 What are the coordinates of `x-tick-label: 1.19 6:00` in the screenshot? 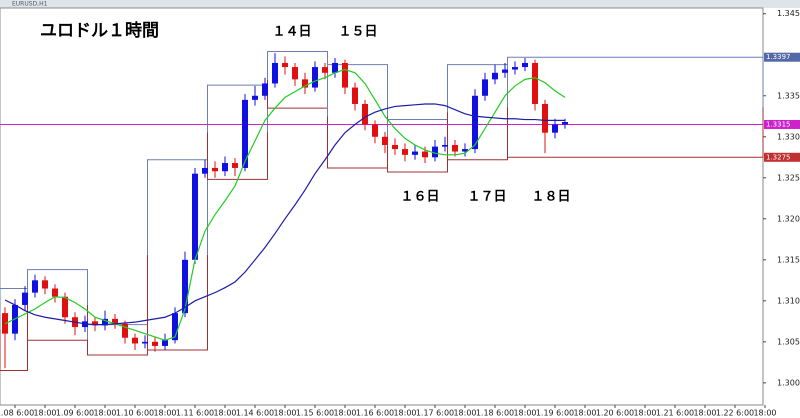 It's located at (555, 413).